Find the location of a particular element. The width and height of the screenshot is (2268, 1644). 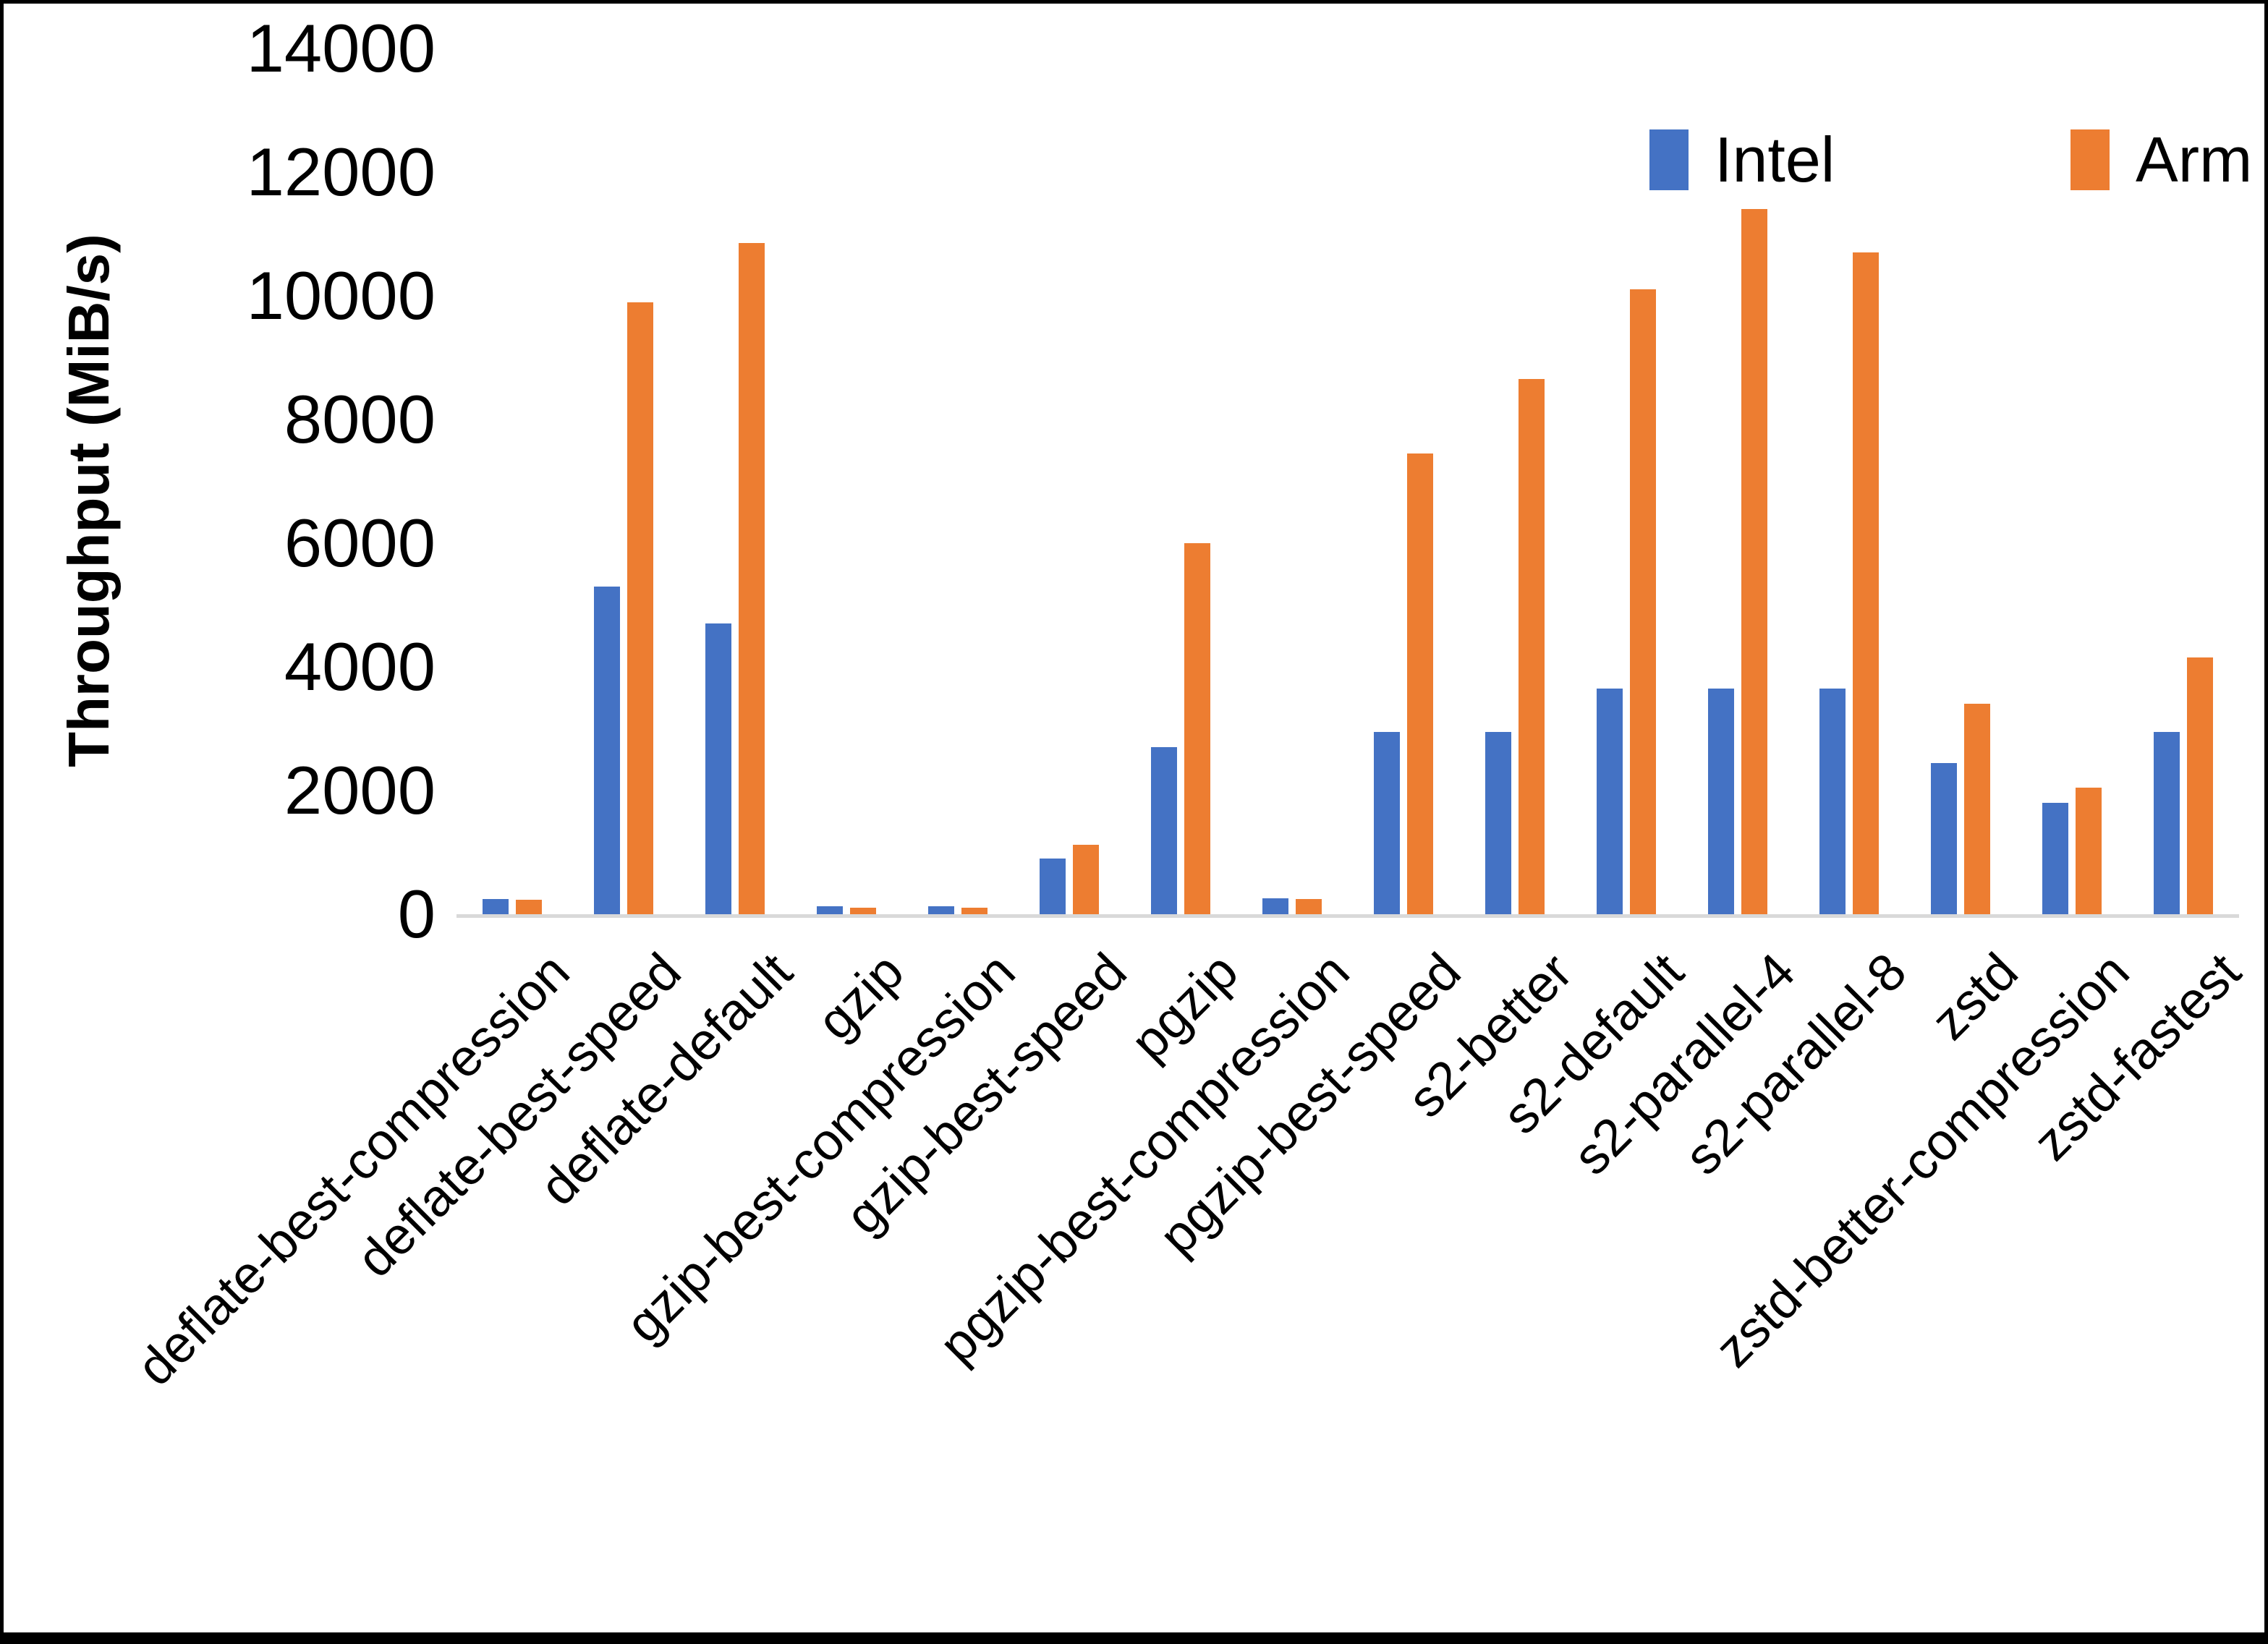

bar-intel-s2-better is located at coordinates (1498, 823).